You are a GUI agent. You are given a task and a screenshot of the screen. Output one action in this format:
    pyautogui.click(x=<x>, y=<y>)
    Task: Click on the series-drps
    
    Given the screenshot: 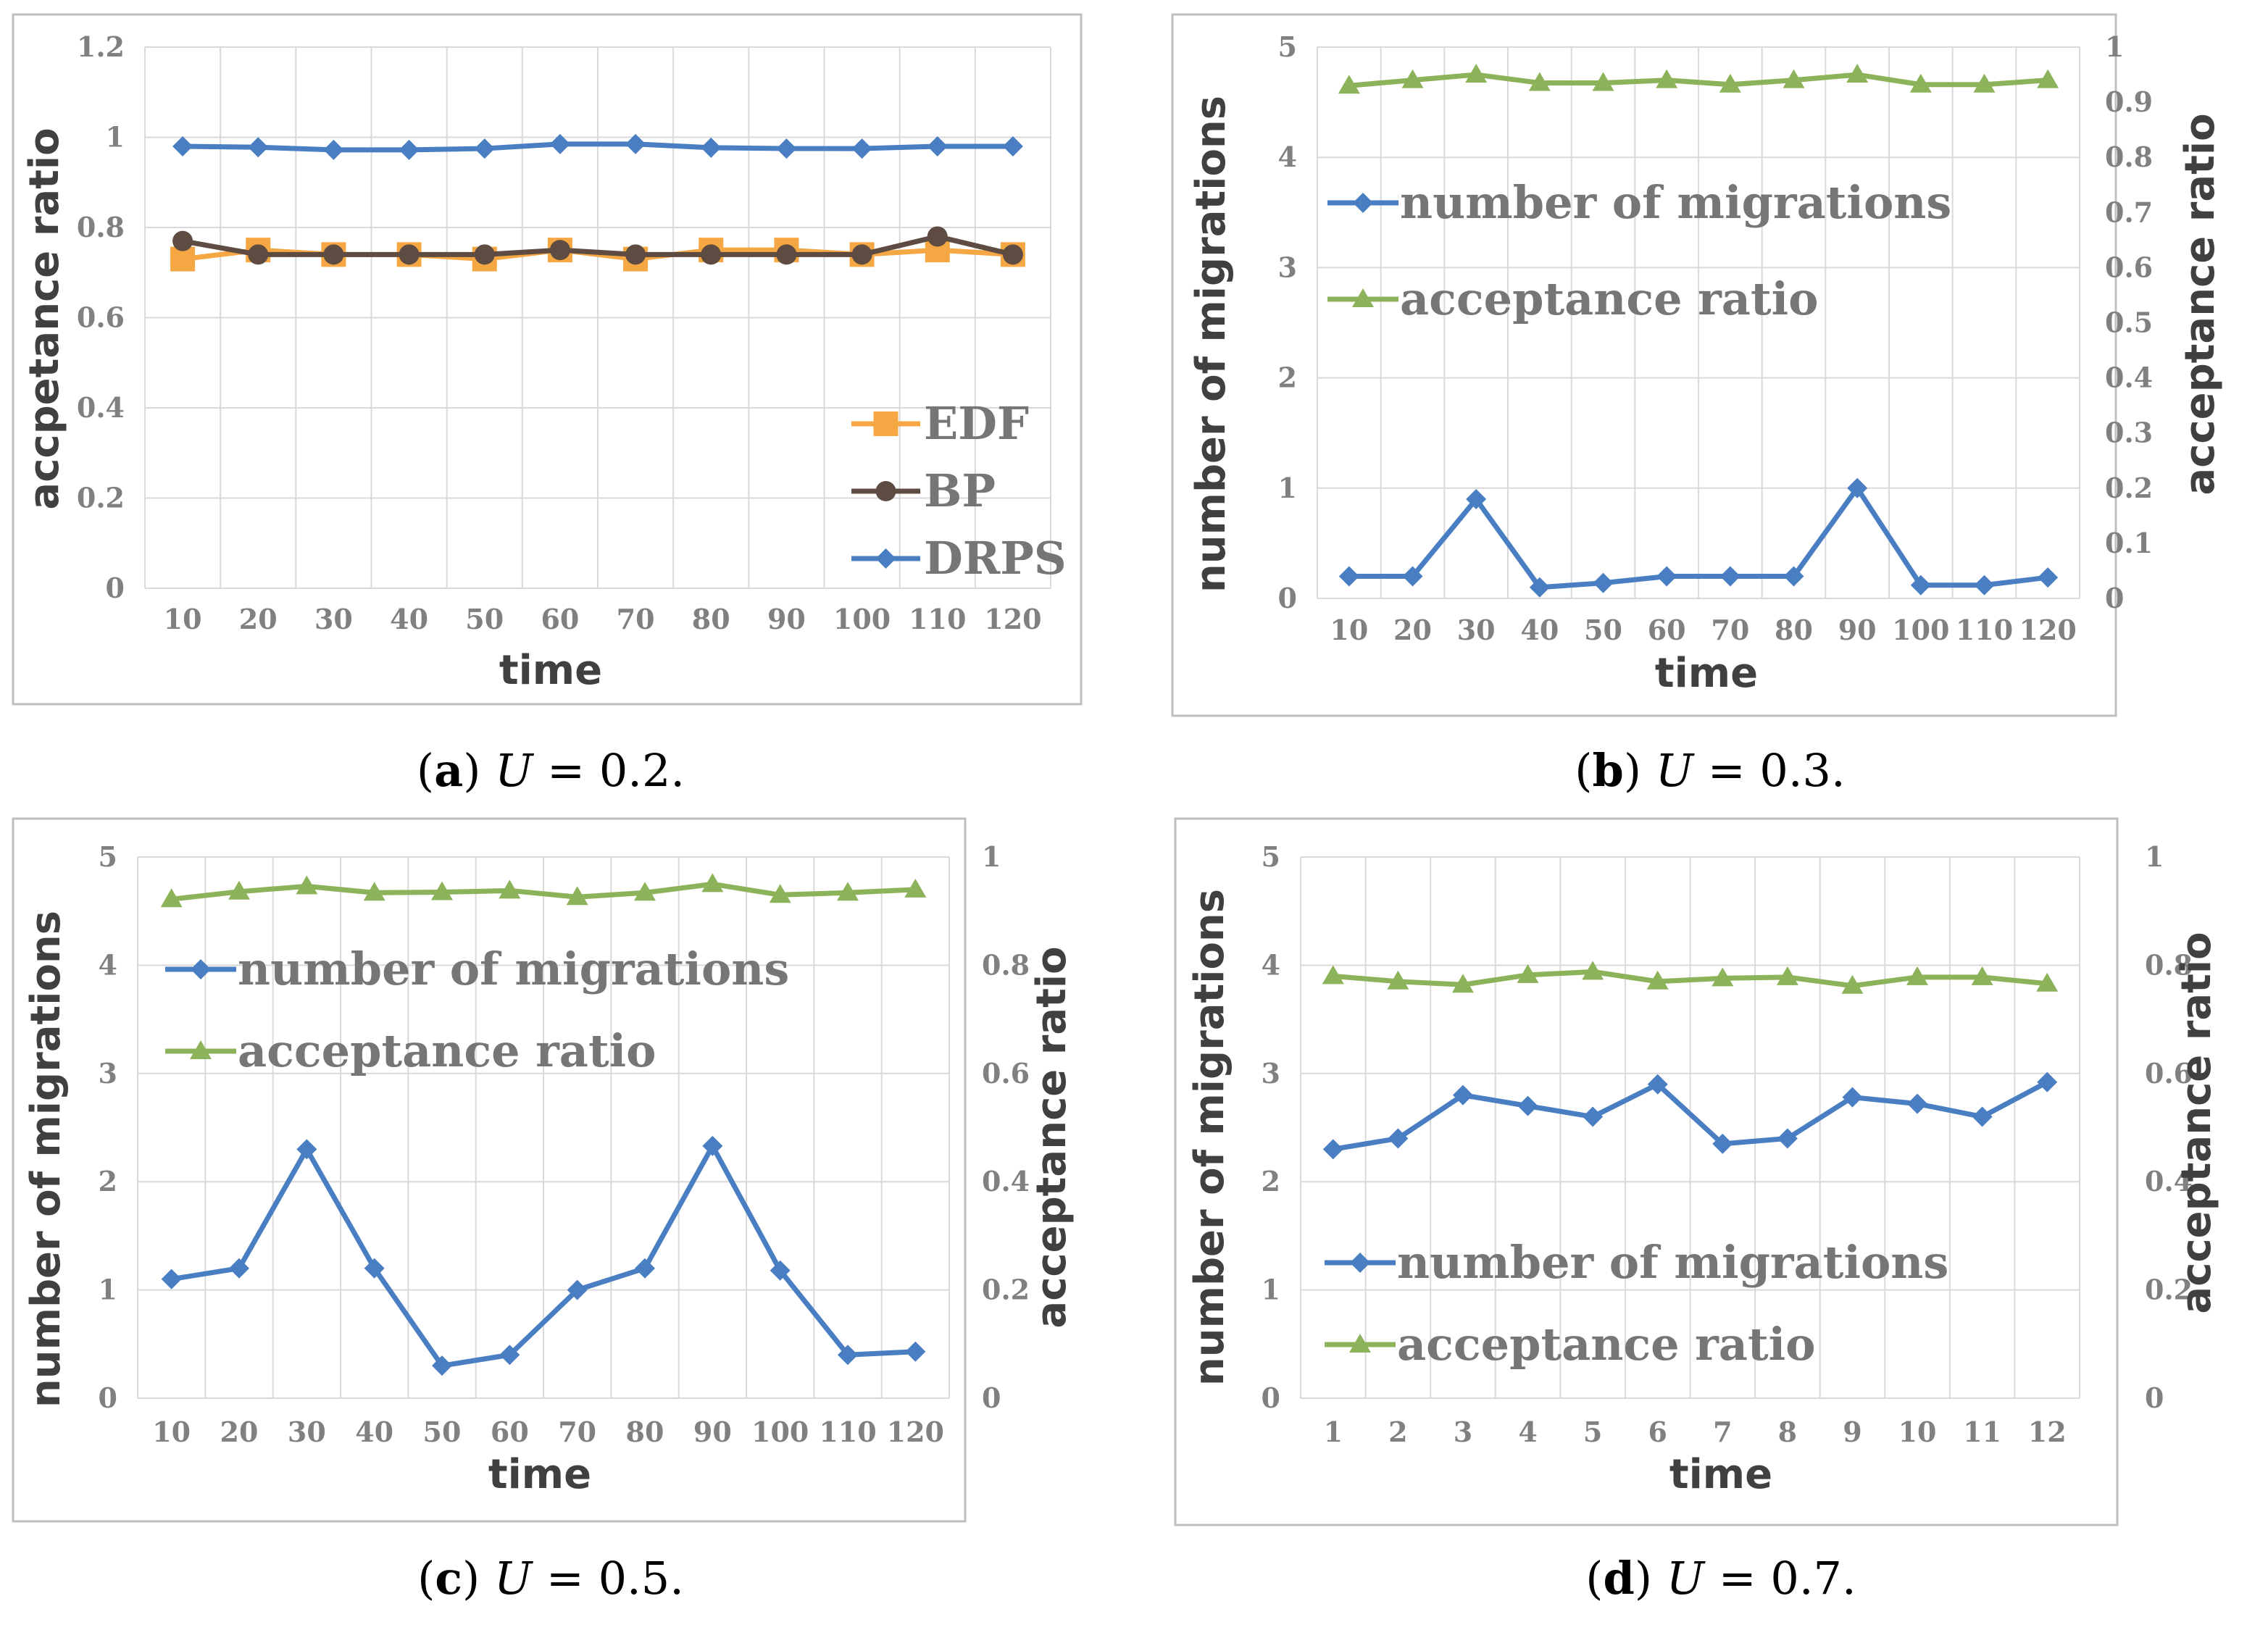 What is the action you would take?
    pyautogui.click(x=597, y=146)
    